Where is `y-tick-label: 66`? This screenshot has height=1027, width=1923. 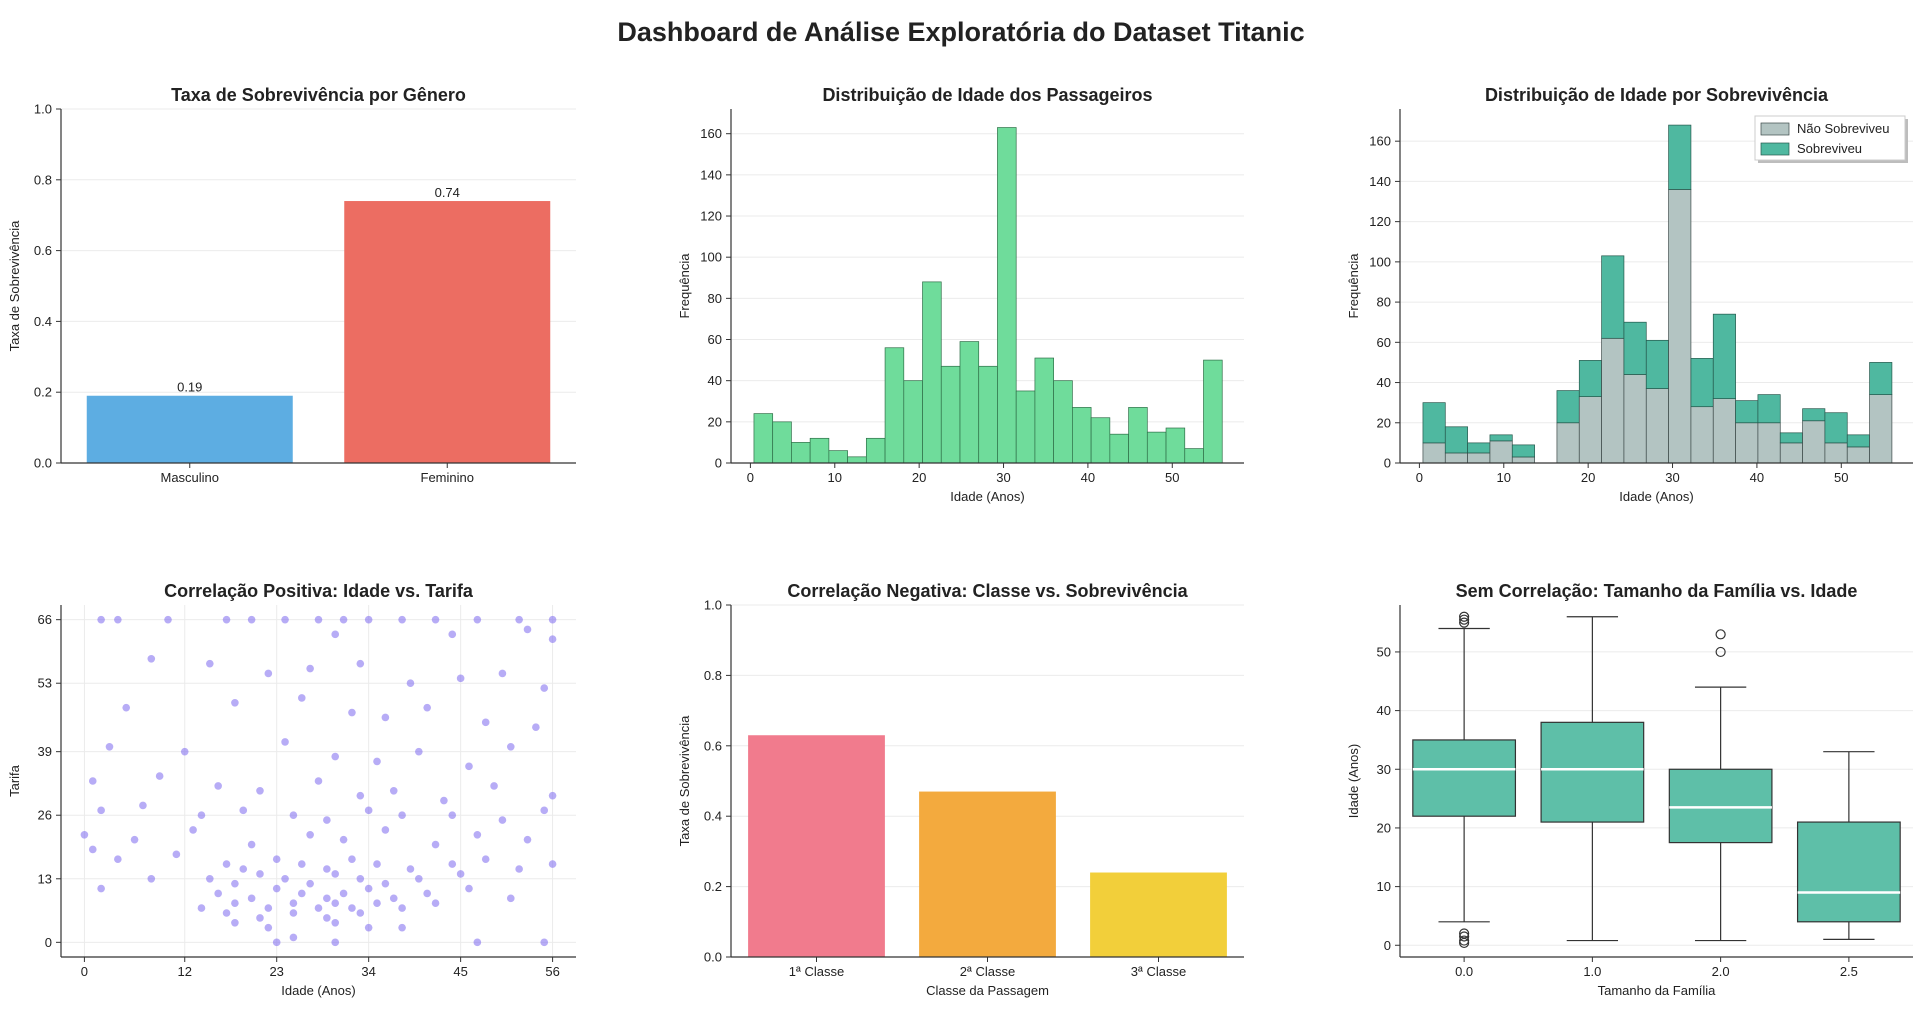 y-tick-label: 66 is located at coordinates (45, 619).